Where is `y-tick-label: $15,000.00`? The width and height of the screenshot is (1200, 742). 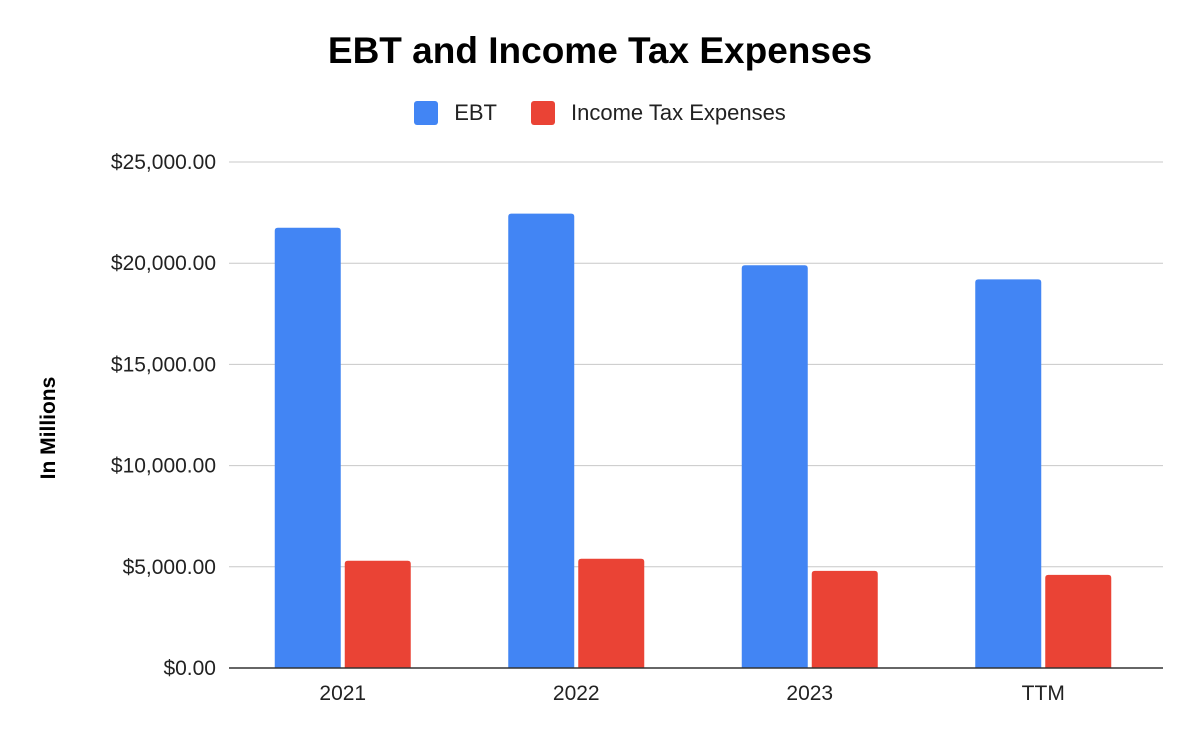
y-tick-label: $15,000.00 is located at coordinates (163, 364).